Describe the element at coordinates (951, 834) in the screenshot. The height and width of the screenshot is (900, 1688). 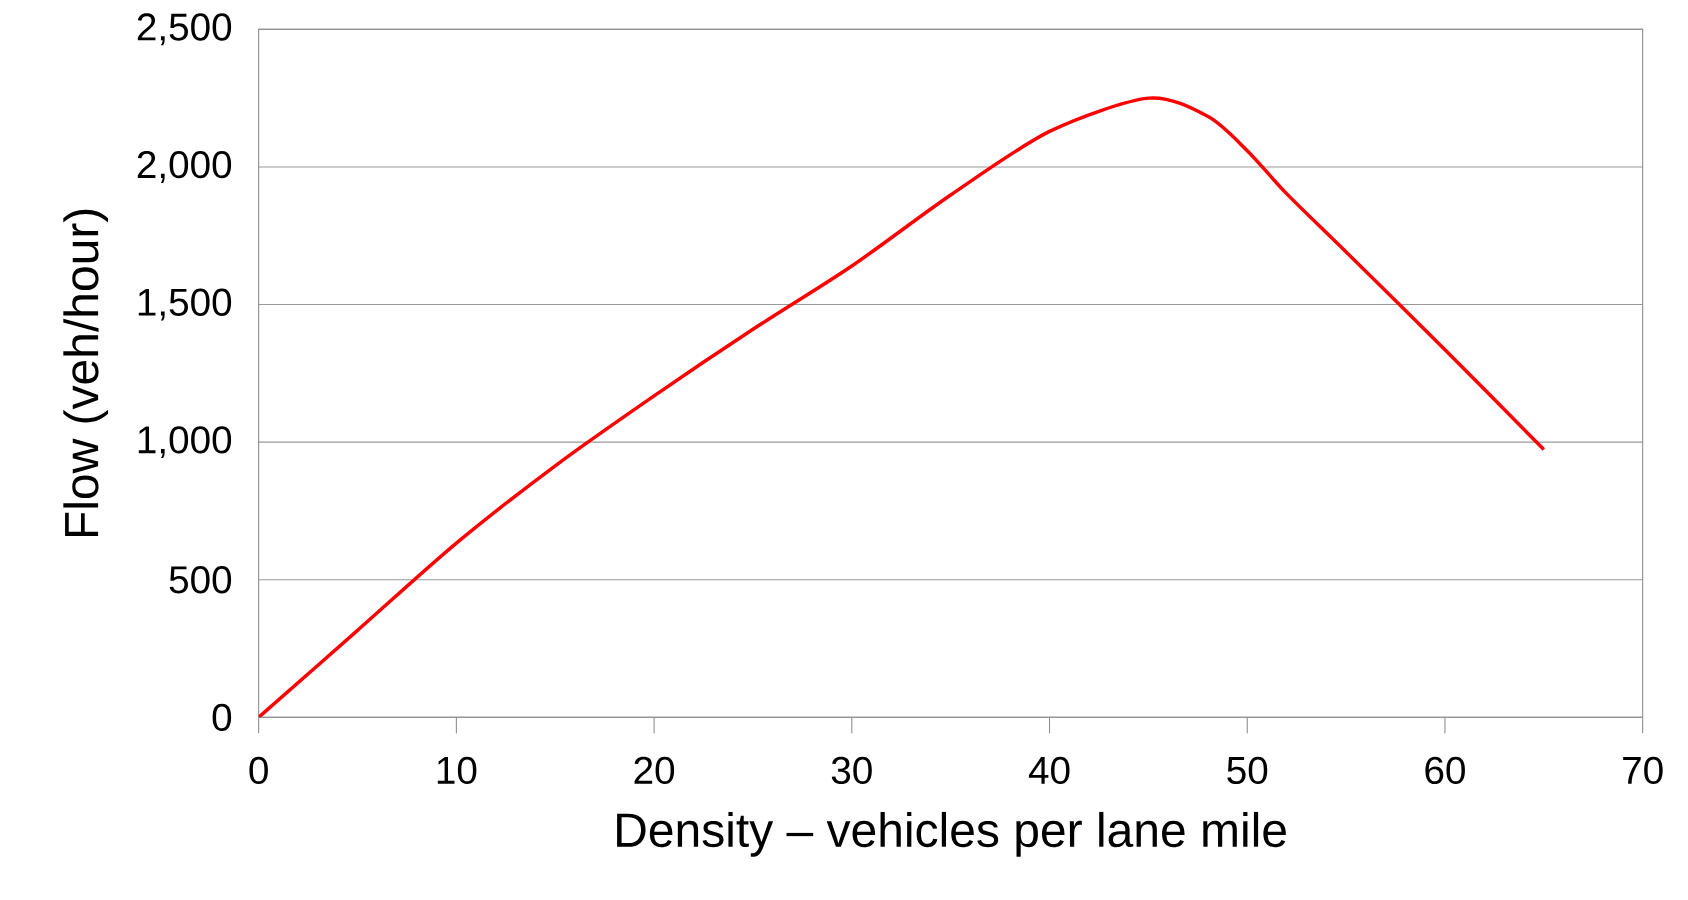
I see `x-axis-title: Density – vehicles per lane mile` at that location.